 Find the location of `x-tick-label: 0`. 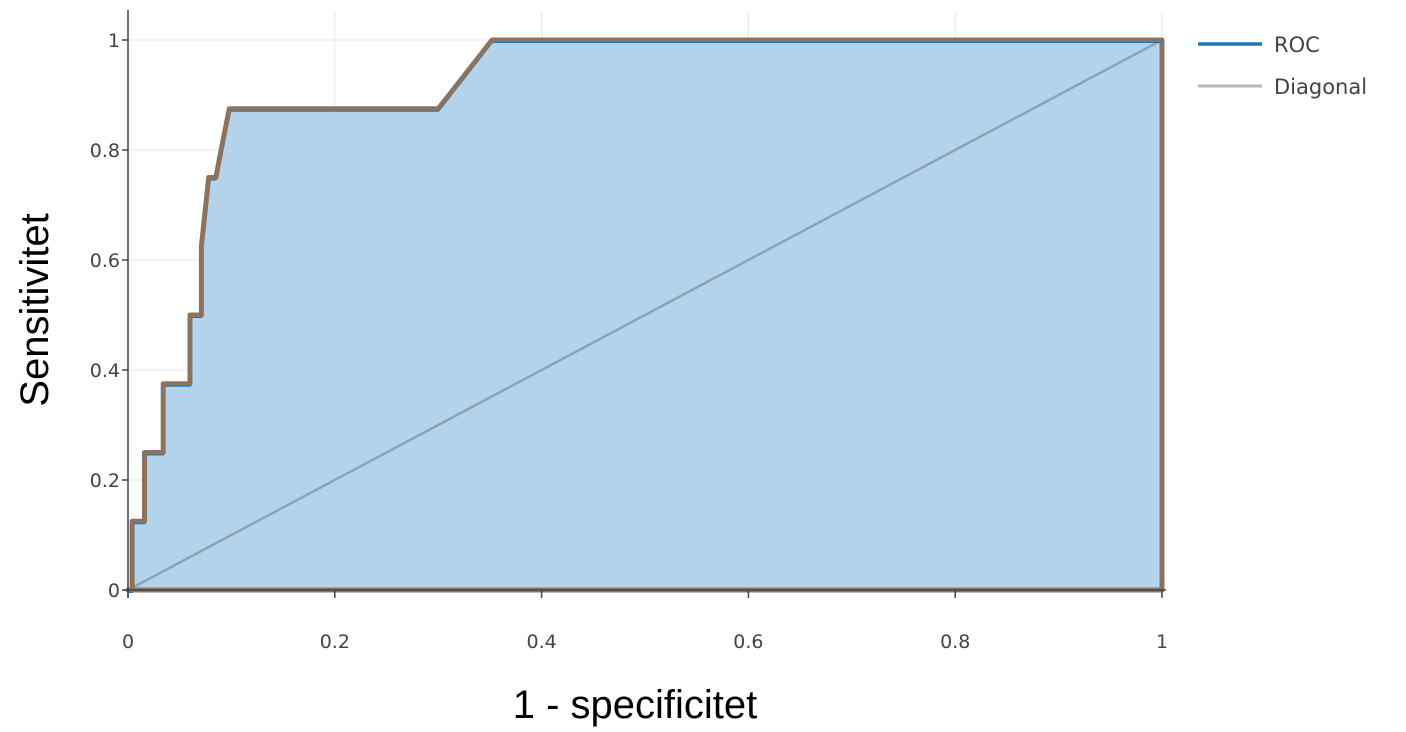

x-tick-label: 0 is located at coordinates (128, 642).